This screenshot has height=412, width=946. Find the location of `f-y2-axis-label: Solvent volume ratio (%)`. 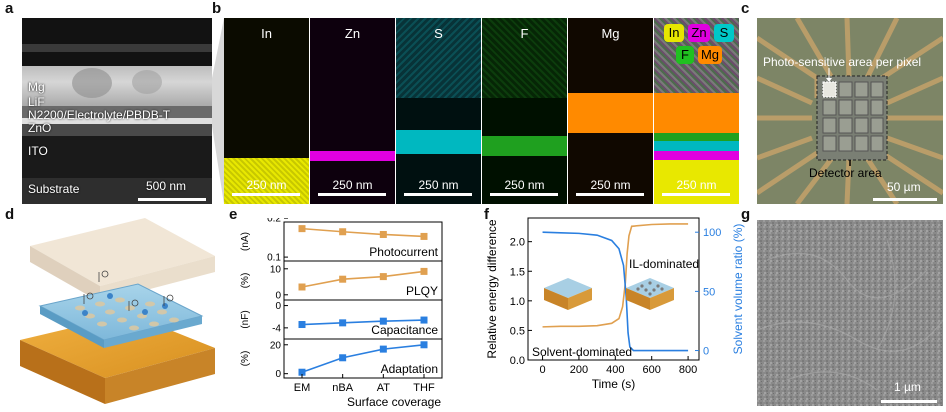

f-y2-axis-label: Solvent volume ratio (%) is located at coordinates (738, 289).